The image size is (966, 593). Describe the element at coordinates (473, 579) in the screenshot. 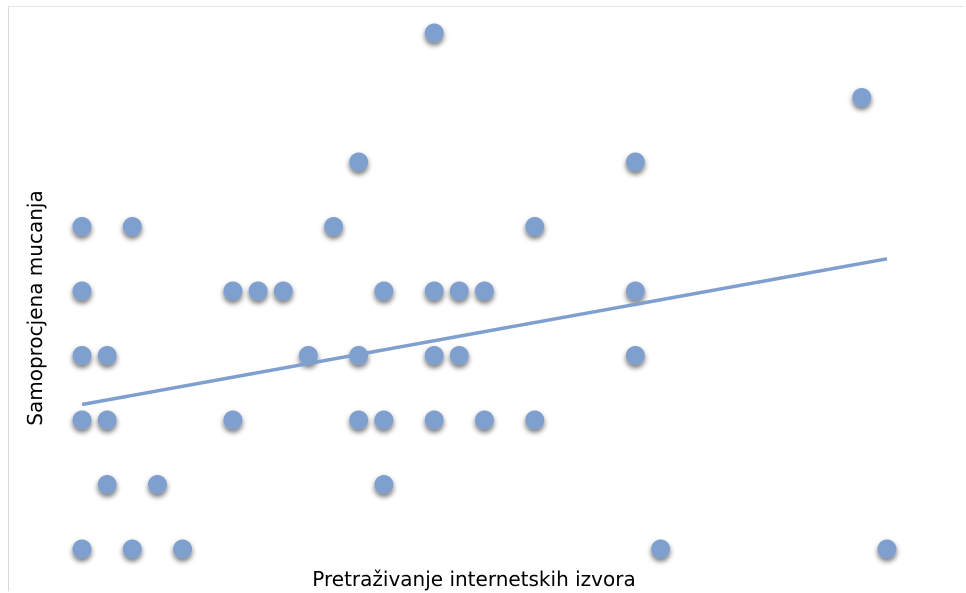

I see `x-axis-title: Pretraživanje internetskih izvora` at that location.